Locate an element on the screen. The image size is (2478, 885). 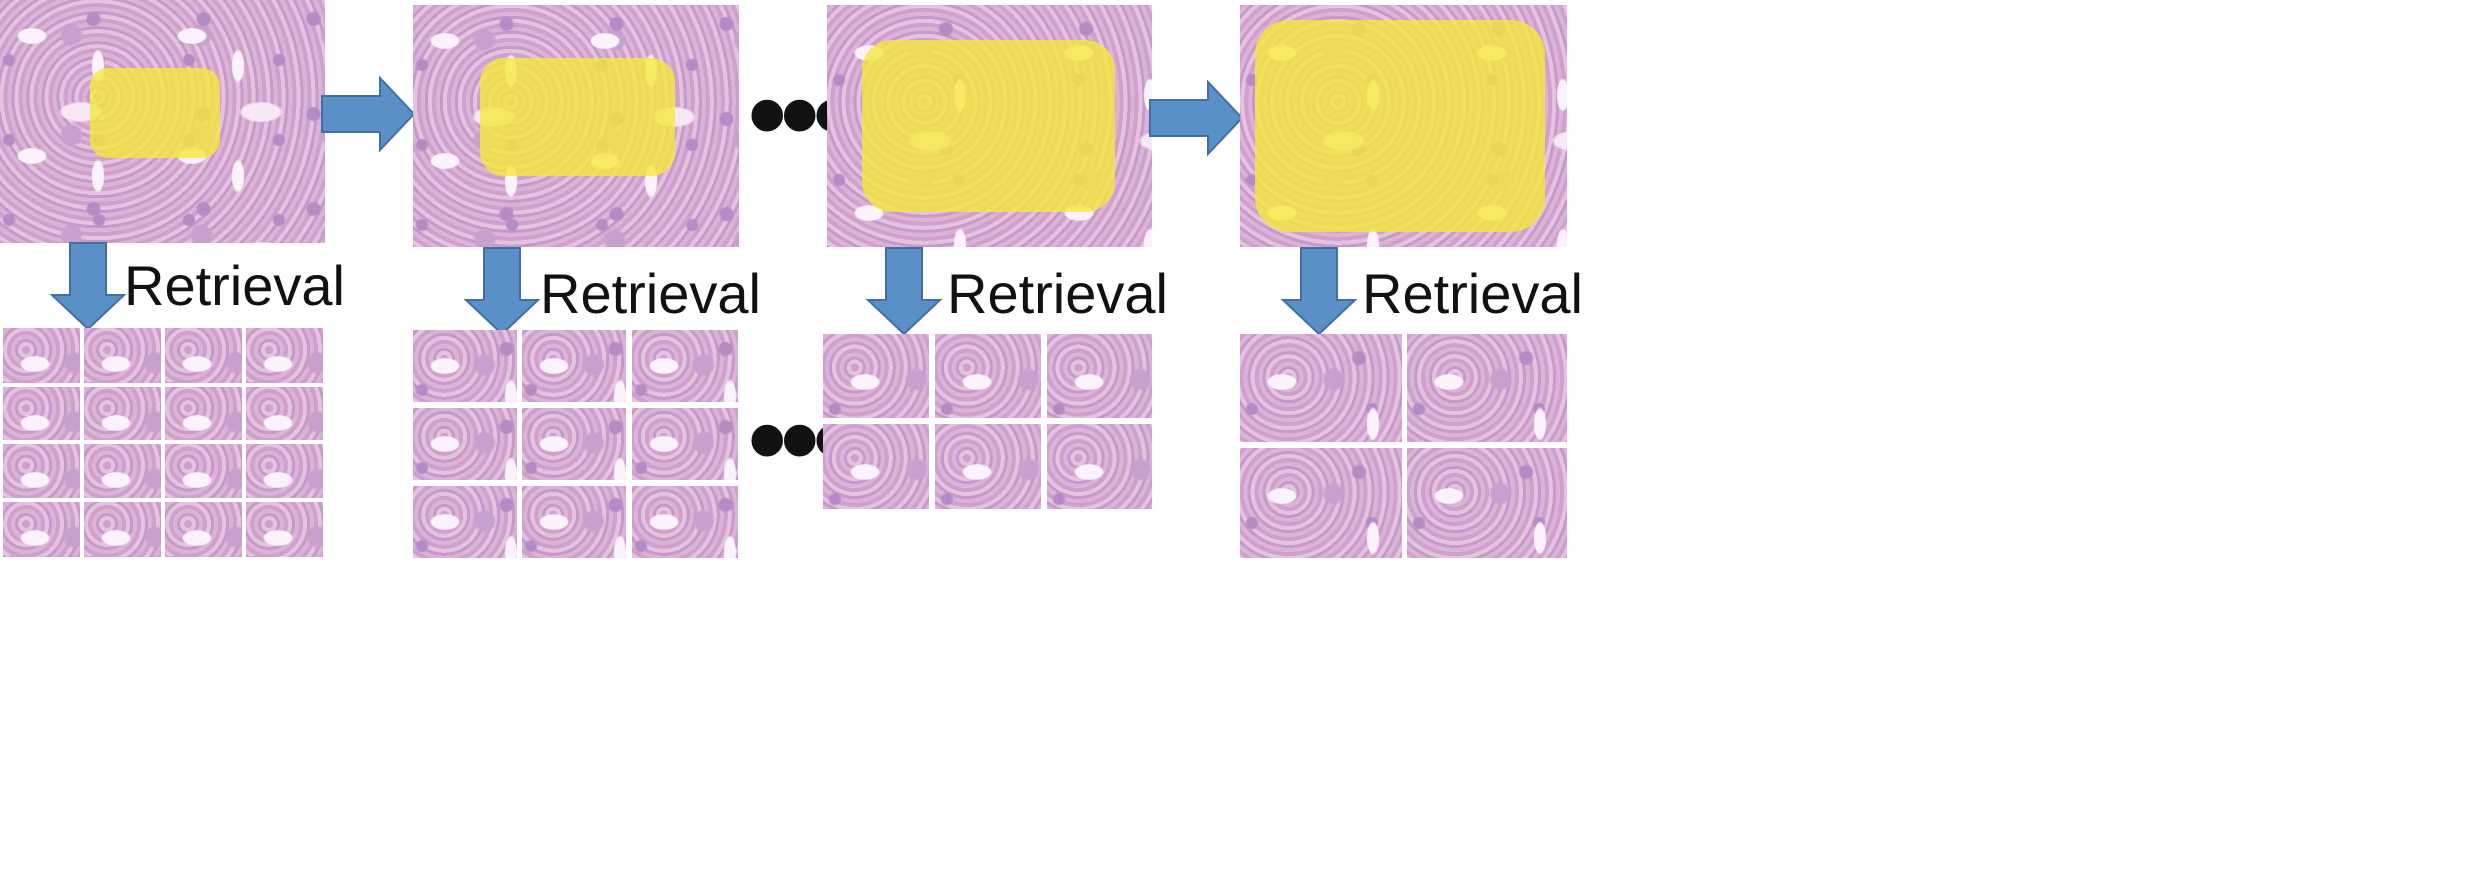
retrieval-label-3: Retrieval is located at coordinates (1057, 293).